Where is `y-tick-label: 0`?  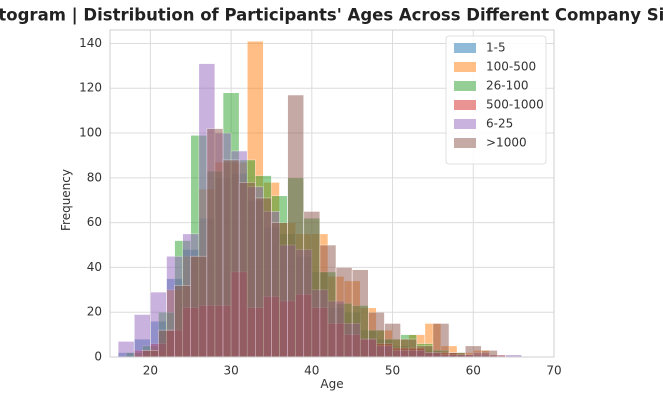 y-tick-label: 0 is located at coordinates (98, 357).